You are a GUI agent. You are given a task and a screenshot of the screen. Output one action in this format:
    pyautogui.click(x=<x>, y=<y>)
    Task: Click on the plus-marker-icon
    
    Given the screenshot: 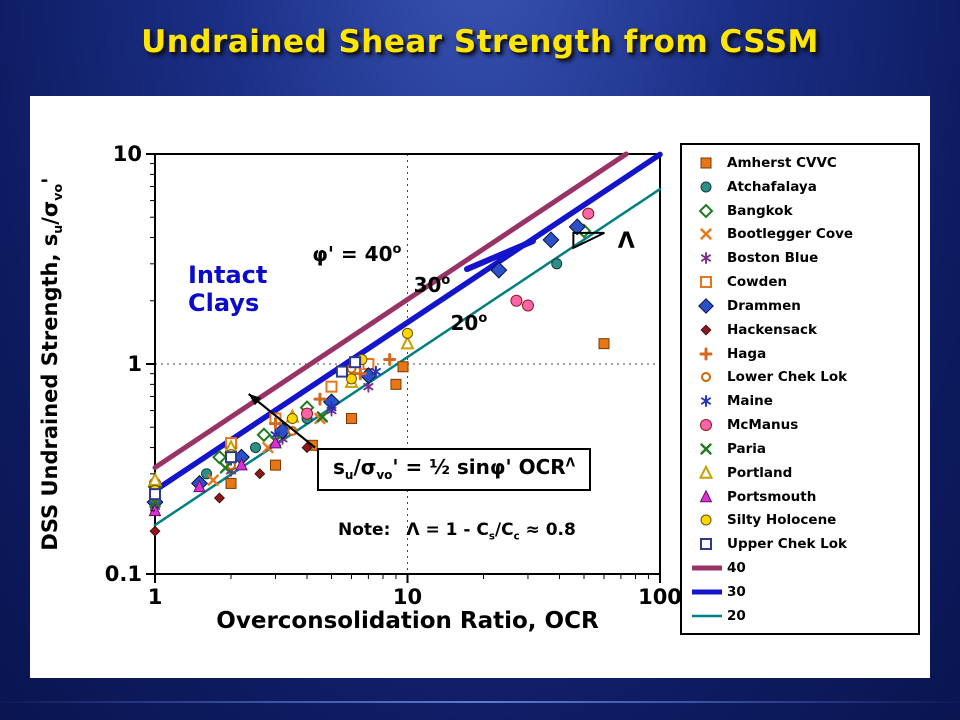 What is the action you would take?
    pyautogui.click(x=706, y=354)
    